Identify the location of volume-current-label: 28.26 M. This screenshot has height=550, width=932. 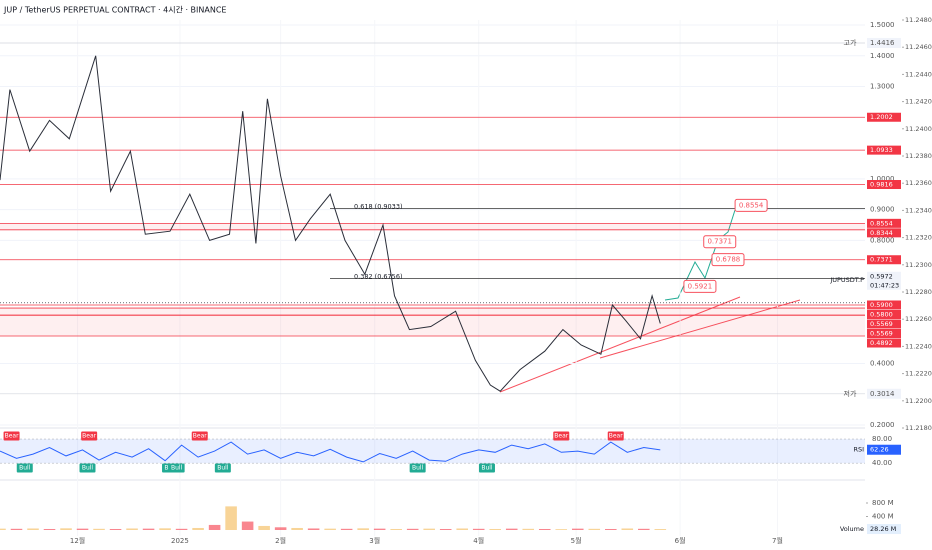
(883, 529).